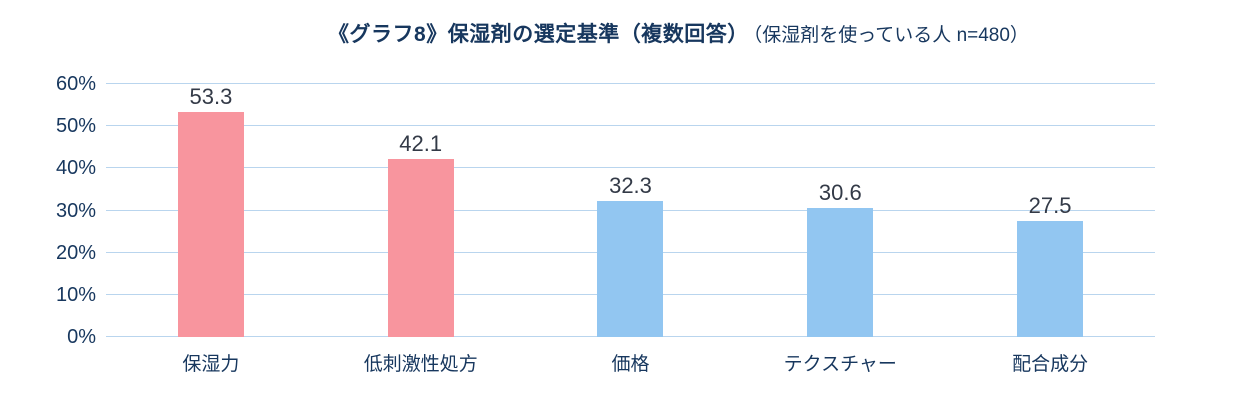 This screenshot has width=1237, height=415. Describe the element at coordinates (671, 362) in the screenshot. I see `x-axis-labels: 保湿力 低刺激性処方 価格 テクスチャー 配合成分` at that location.